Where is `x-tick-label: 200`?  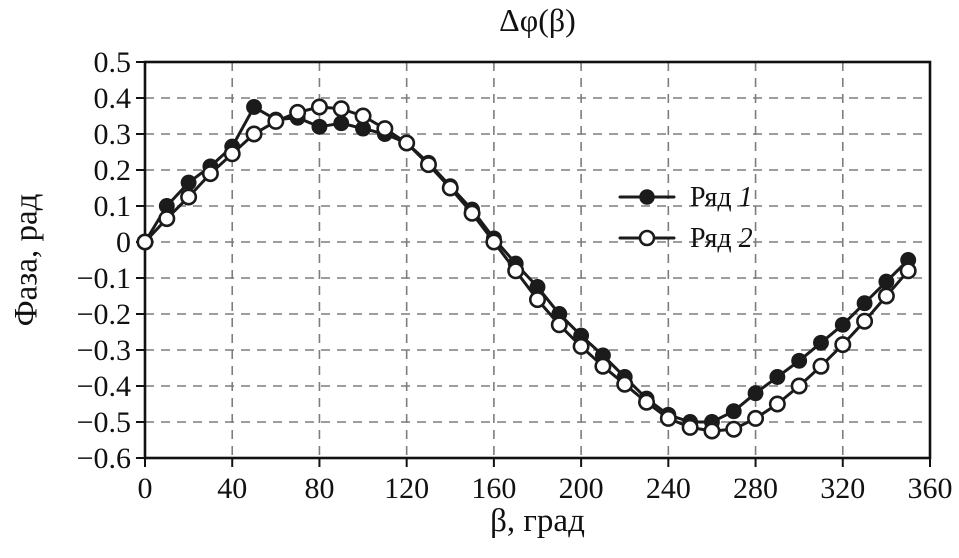
x-tick-label: 200 is located at coordinates (581, 488).